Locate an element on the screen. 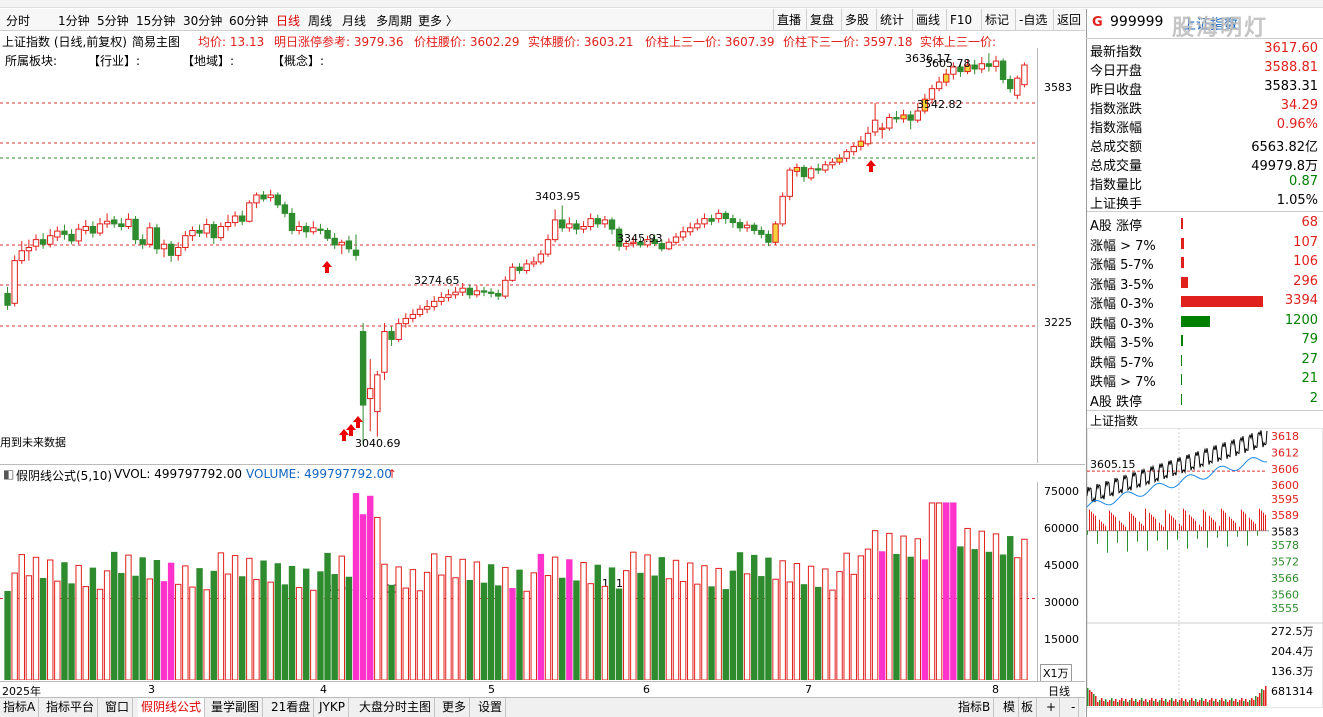  dist-label-9: A股 跌停 is located at coordinates (1116, 402).